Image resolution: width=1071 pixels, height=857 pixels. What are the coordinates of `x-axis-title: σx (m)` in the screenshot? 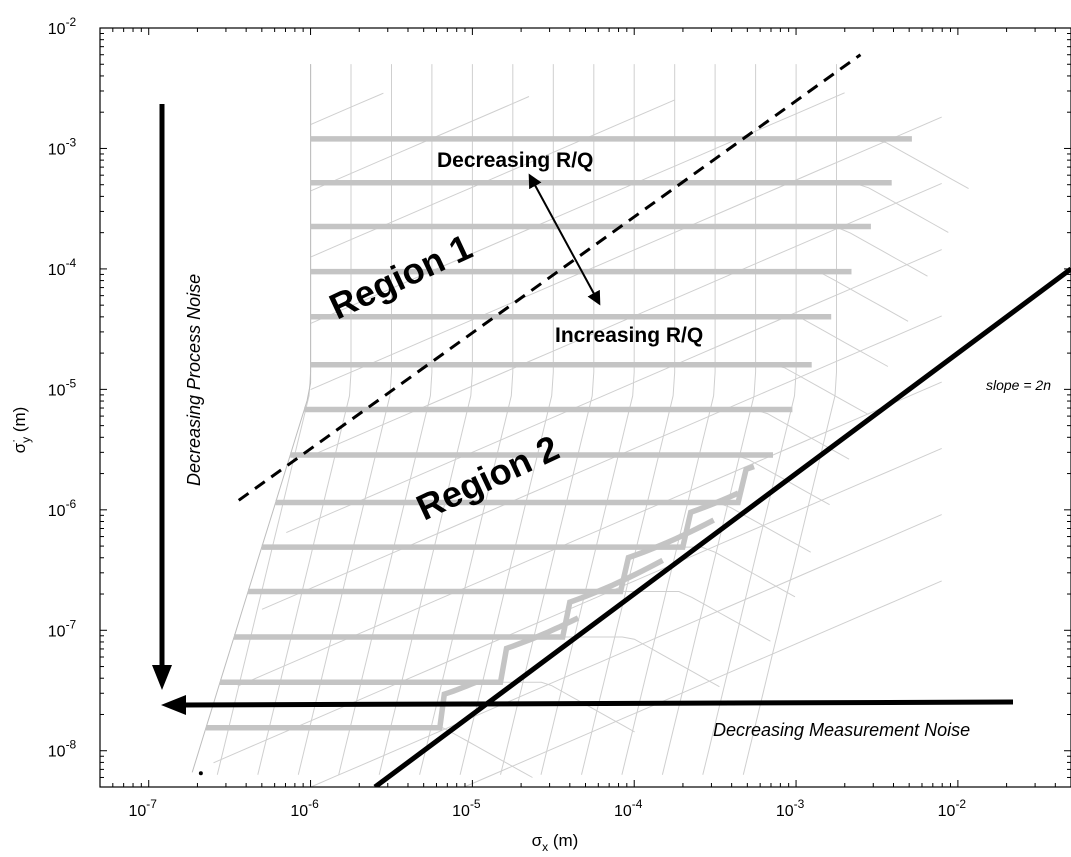 It's located at (555, 842).